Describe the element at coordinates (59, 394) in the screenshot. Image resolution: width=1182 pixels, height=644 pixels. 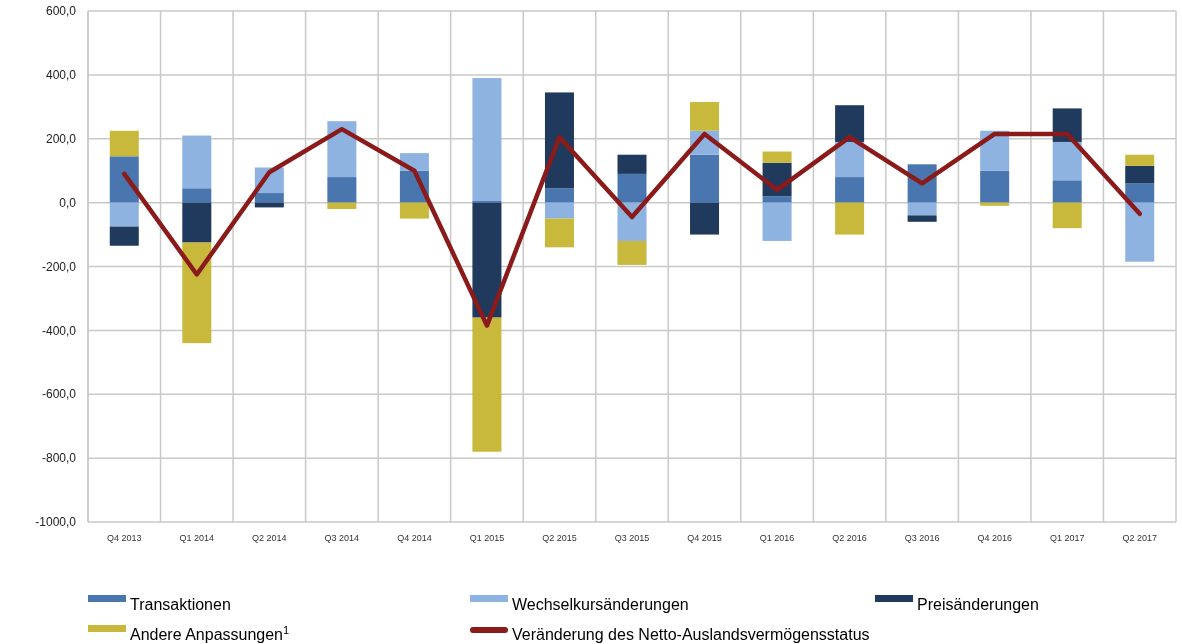
I see `y-tick-label: -600,0` at that location.